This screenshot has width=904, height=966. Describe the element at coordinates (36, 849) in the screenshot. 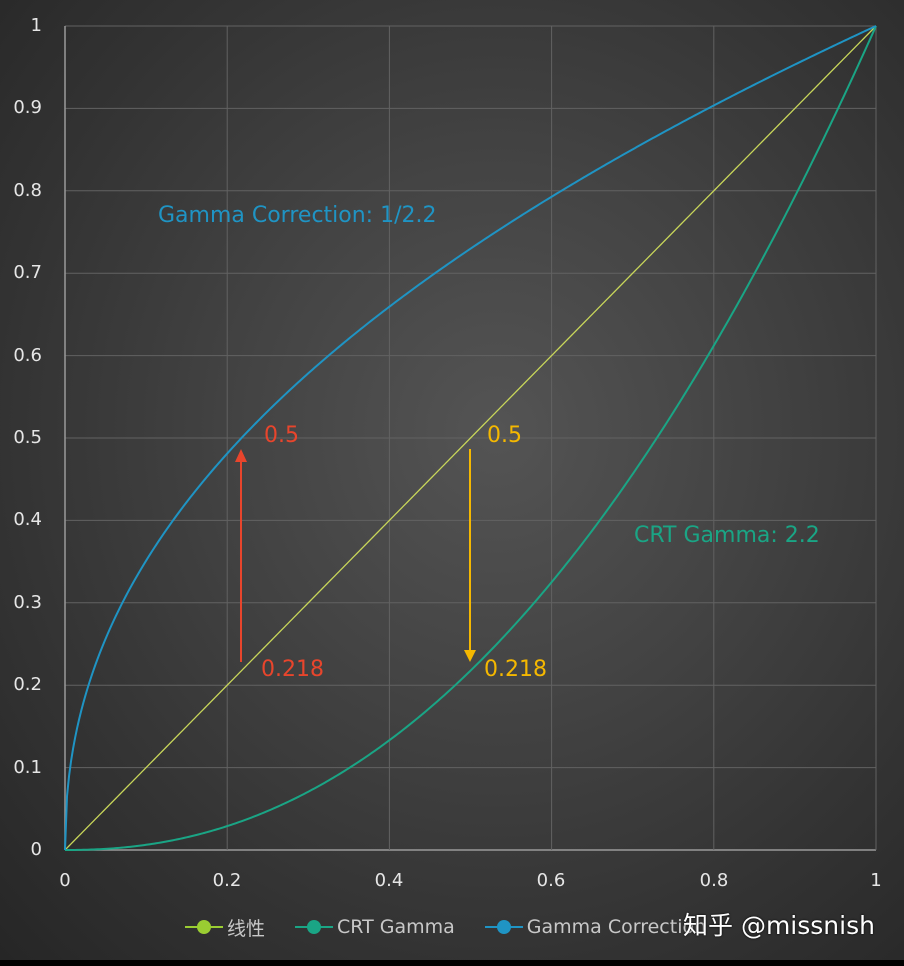

I see `y-tick: 0` at that location.